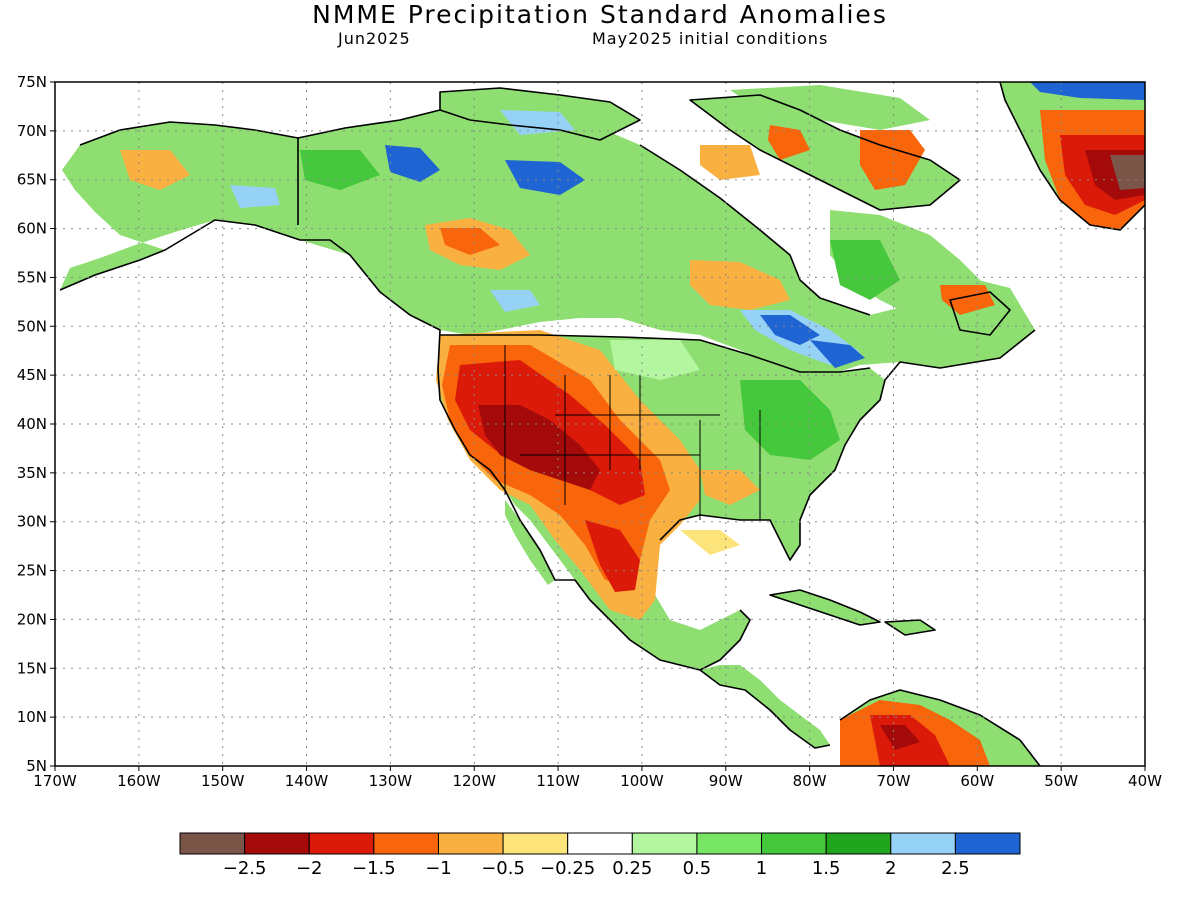 The height and width of the screenshot is (900, 1200). What do you see at coordinates (910, 627) in the screenshot?
I see `hispaniola-coast` at bounding box center [910, 627].